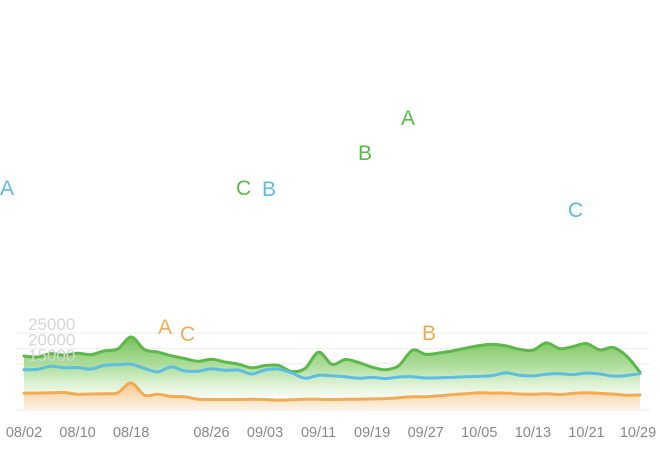 Image resolution: width=660 pixels, height=466 pixels. I want to click on x-tick-label: 08/18, so click(131, 433).